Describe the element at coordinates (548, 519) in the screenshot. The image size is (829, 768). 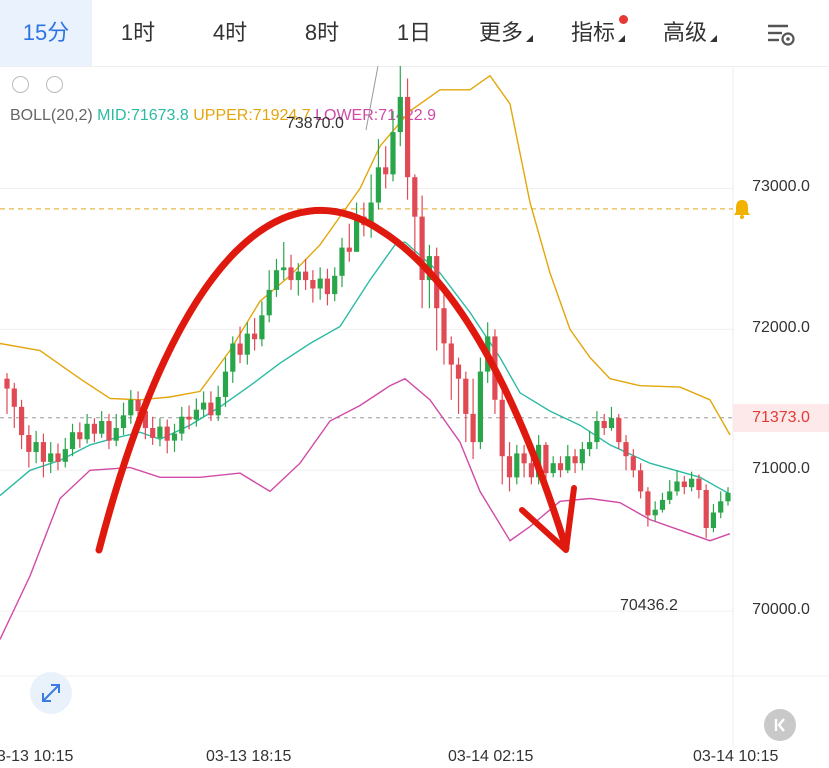
I see `trend-arrowhead` at that location.